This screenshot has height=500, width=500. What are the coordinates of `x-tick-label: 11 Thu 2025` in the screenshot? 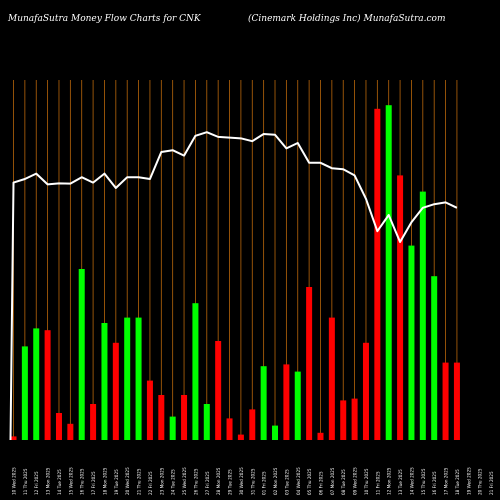 It's located at (25, 481).